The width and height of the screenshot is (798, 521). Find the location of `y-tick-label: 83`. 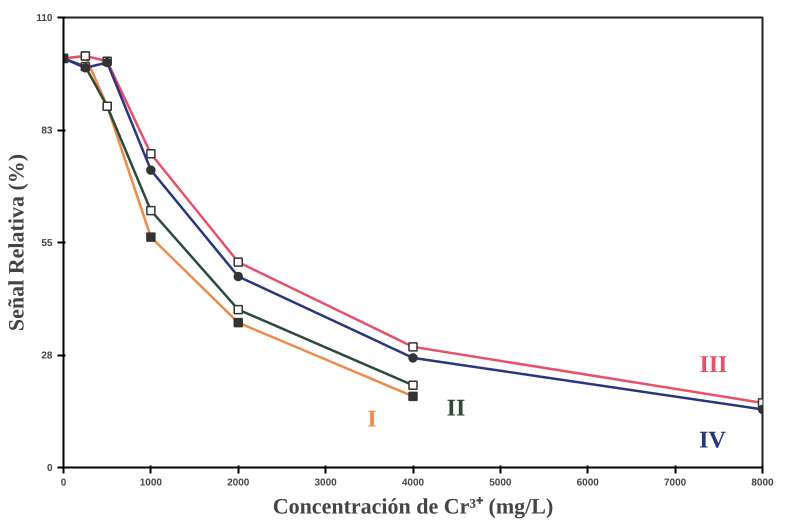

y-tick-label: 83 is located at coordinates (47, 131).